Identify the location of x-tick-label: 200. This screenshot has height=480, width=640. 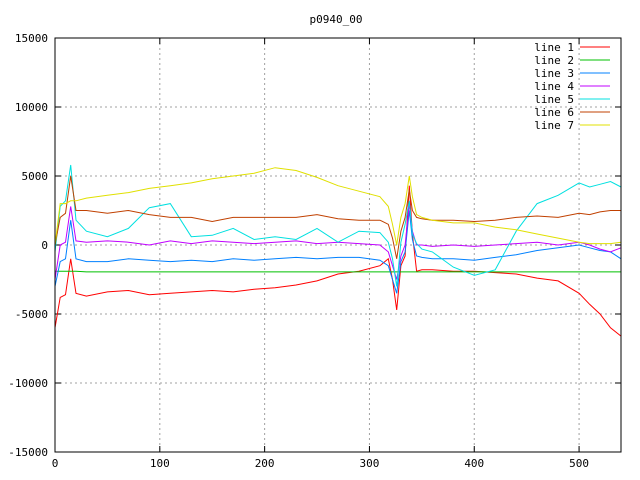
(265, 463).